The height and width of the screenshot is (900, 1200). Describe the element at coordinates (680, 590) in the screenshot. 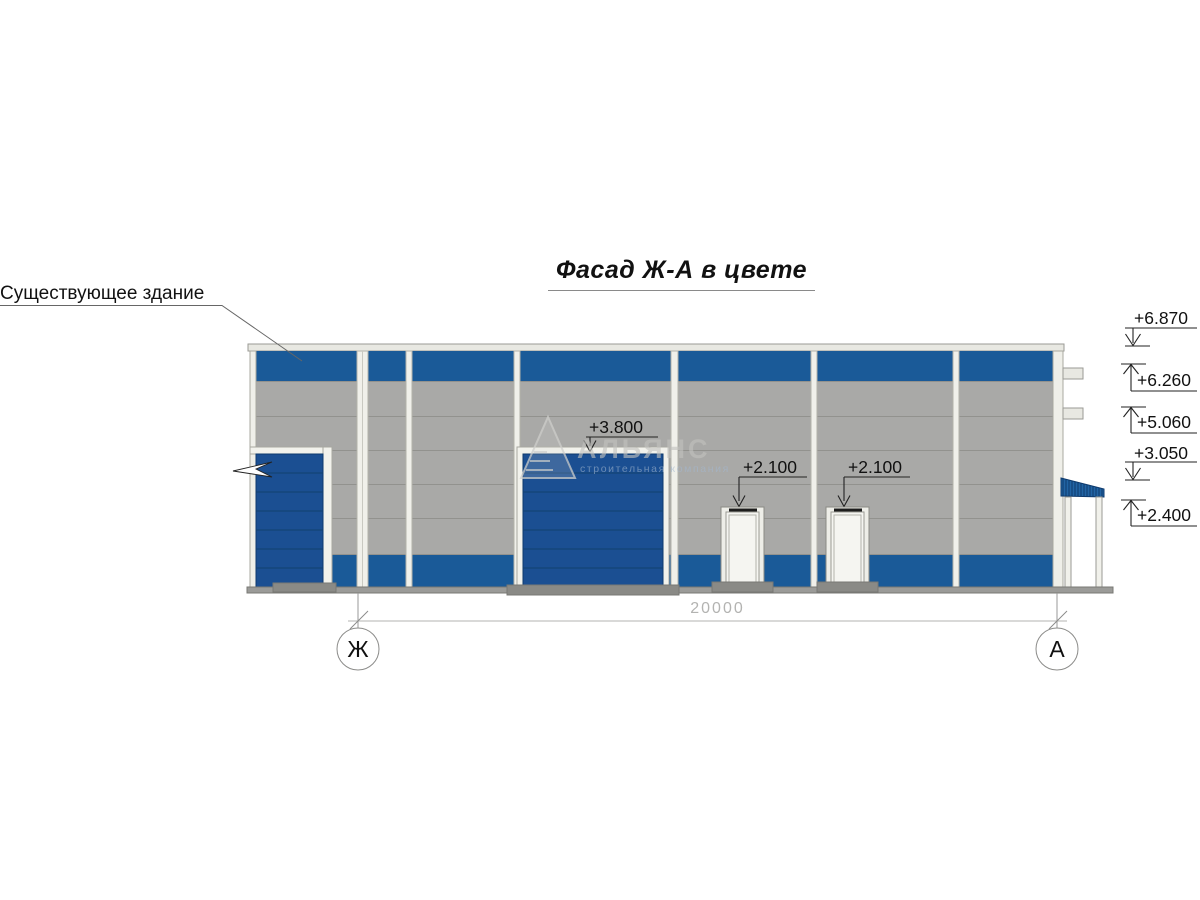

I see `ground-line` at that location.